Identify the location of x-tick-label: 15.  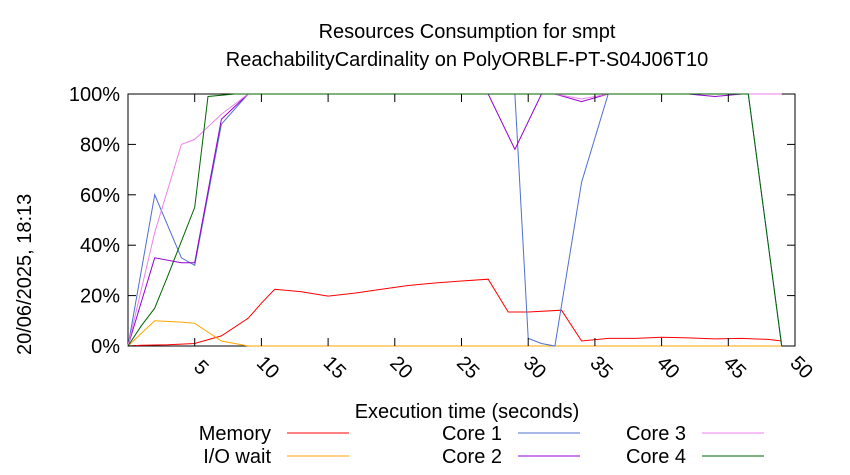
(334, 367).